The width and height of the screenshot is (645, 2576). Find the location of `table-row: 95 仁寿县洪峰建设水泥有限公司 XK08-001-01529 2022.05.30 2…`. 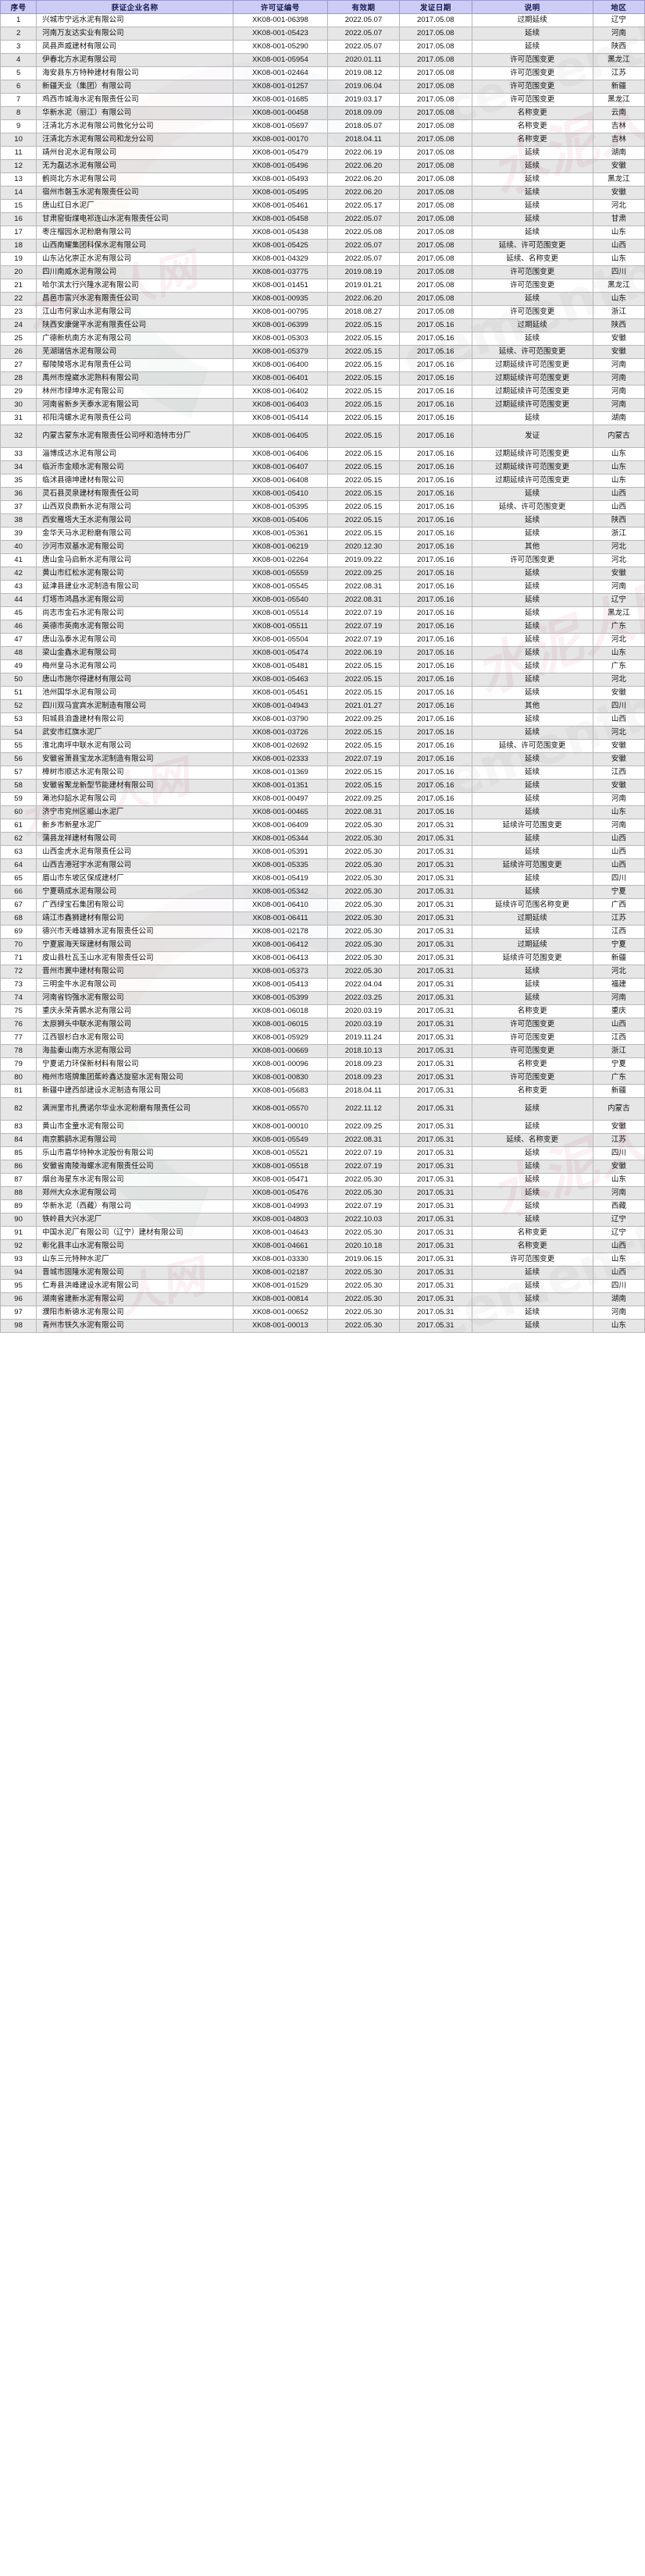

table-row: 95 仁寿县洪峰建设水泥有限公司 XK08-001-01529 2022.05.30 2… is located at coordinates (322, 1286).